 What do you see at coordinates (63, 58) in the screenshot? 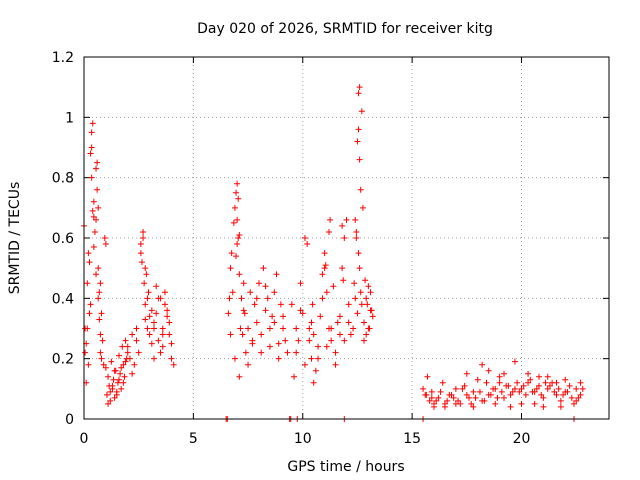
I see `y-tick-label: 1.2` at bounding box center [63, 58].